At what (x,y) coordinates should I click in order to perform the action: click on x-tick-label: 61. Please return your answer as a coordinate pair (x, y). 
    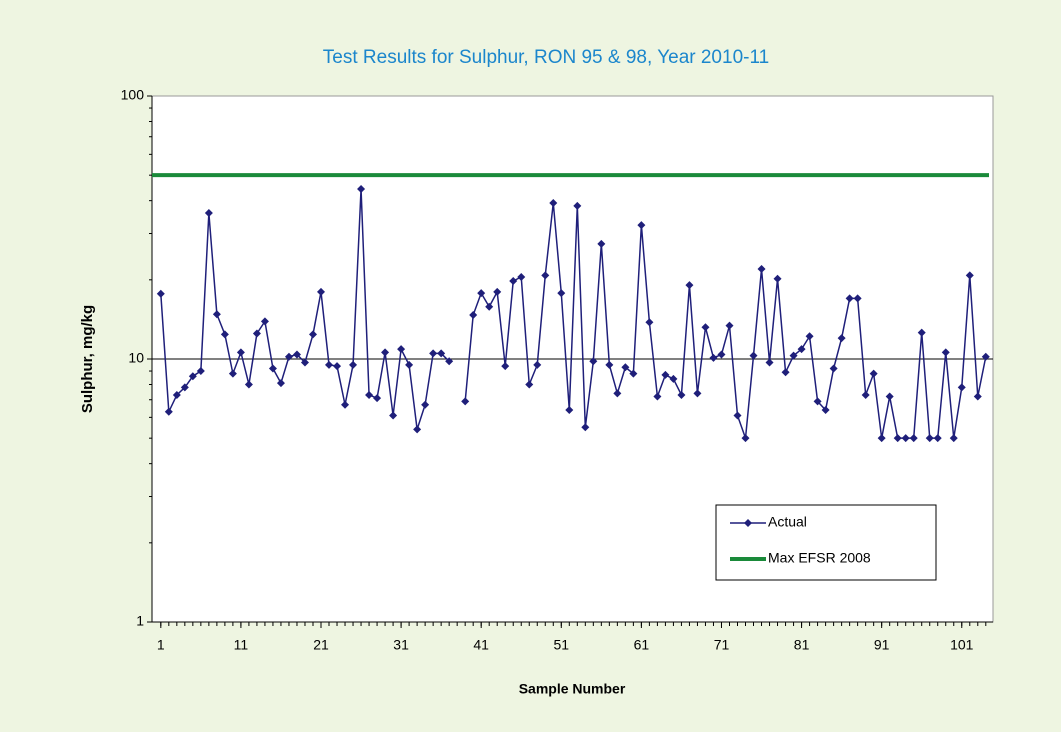
    Looking at the image, I should click on (642, 645).